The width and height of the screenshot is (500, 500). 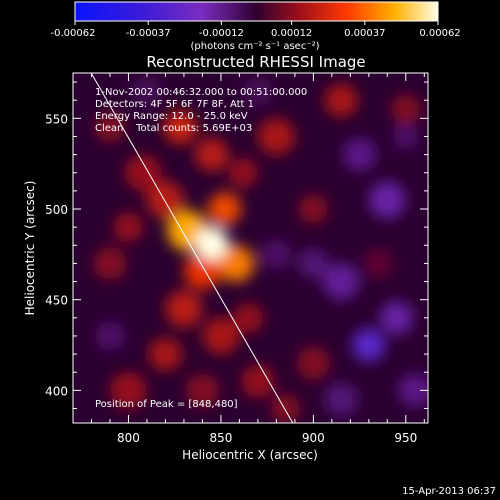 I want to click on colorbar-tick-label: -0.00062, so click(x=73, y=33).